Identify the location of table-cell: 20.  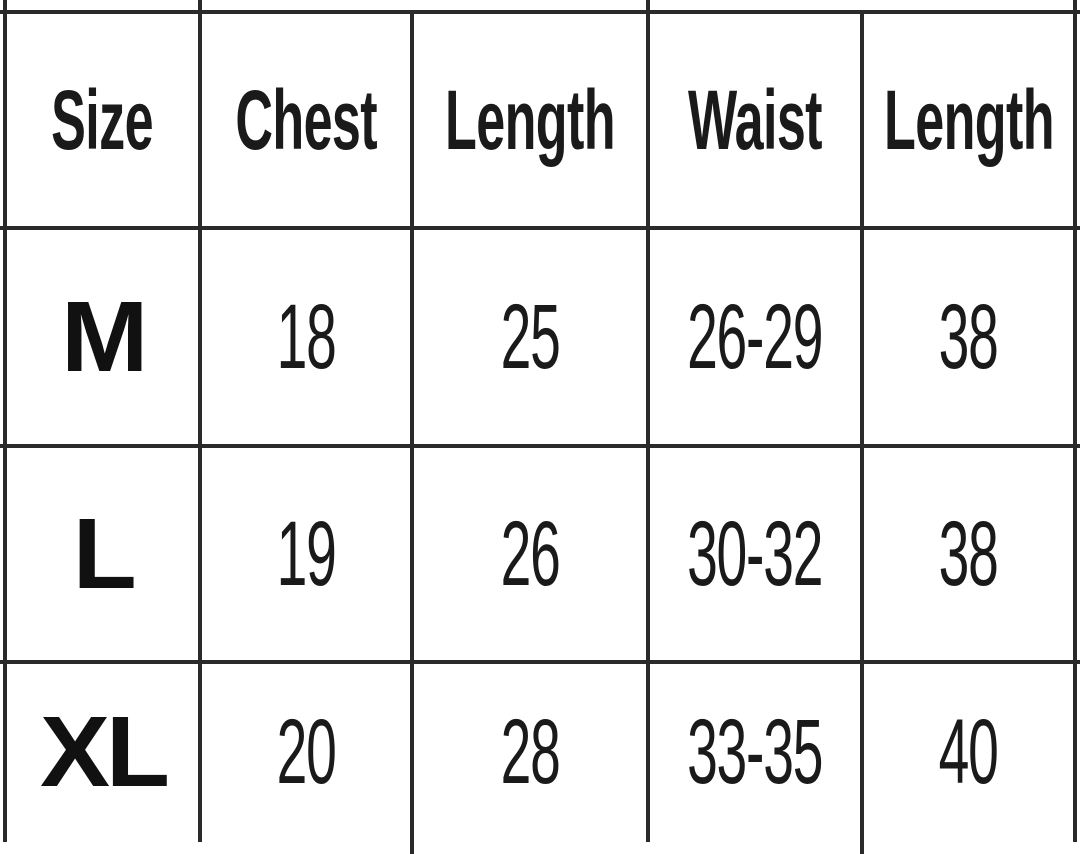
(306, 752).